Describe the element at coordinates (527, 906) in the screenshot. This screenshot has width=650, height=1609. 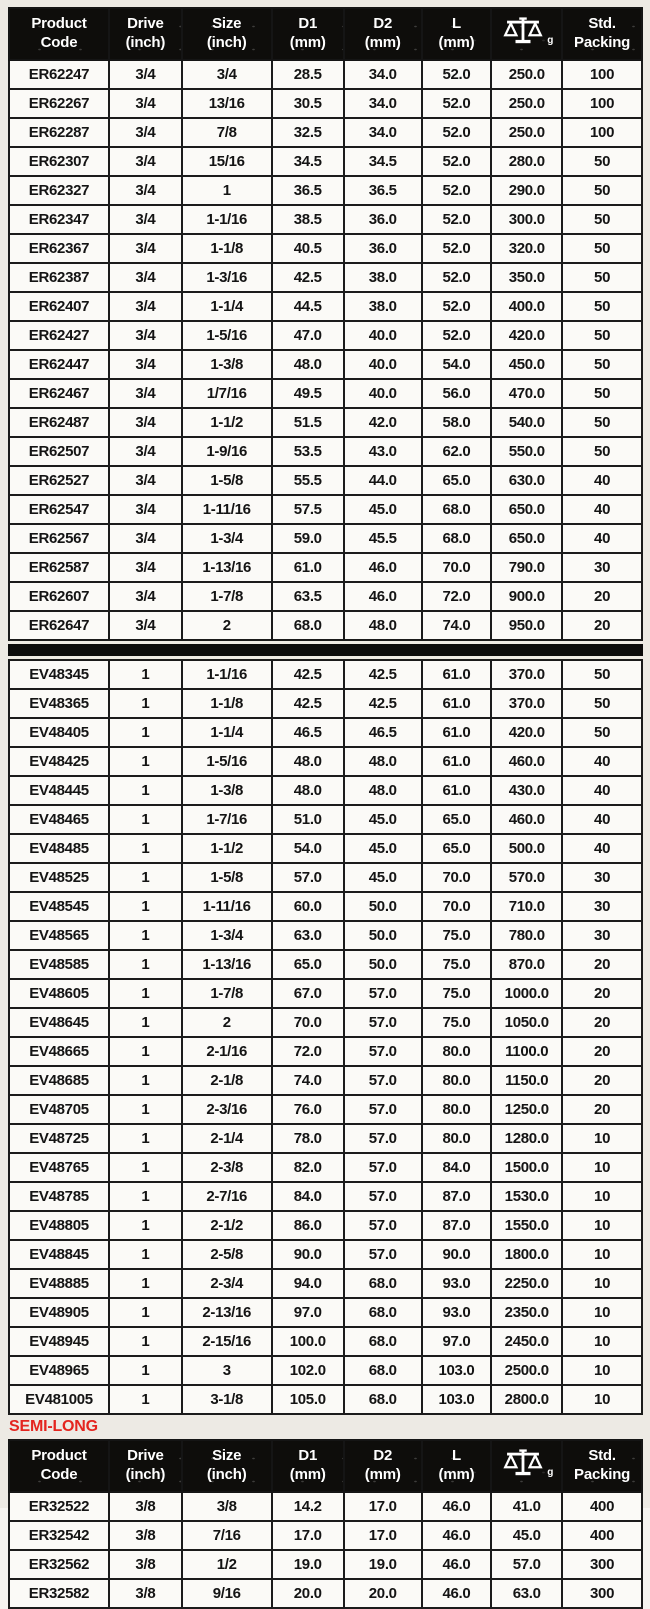
I see `table-cell: 710.0` at that location.